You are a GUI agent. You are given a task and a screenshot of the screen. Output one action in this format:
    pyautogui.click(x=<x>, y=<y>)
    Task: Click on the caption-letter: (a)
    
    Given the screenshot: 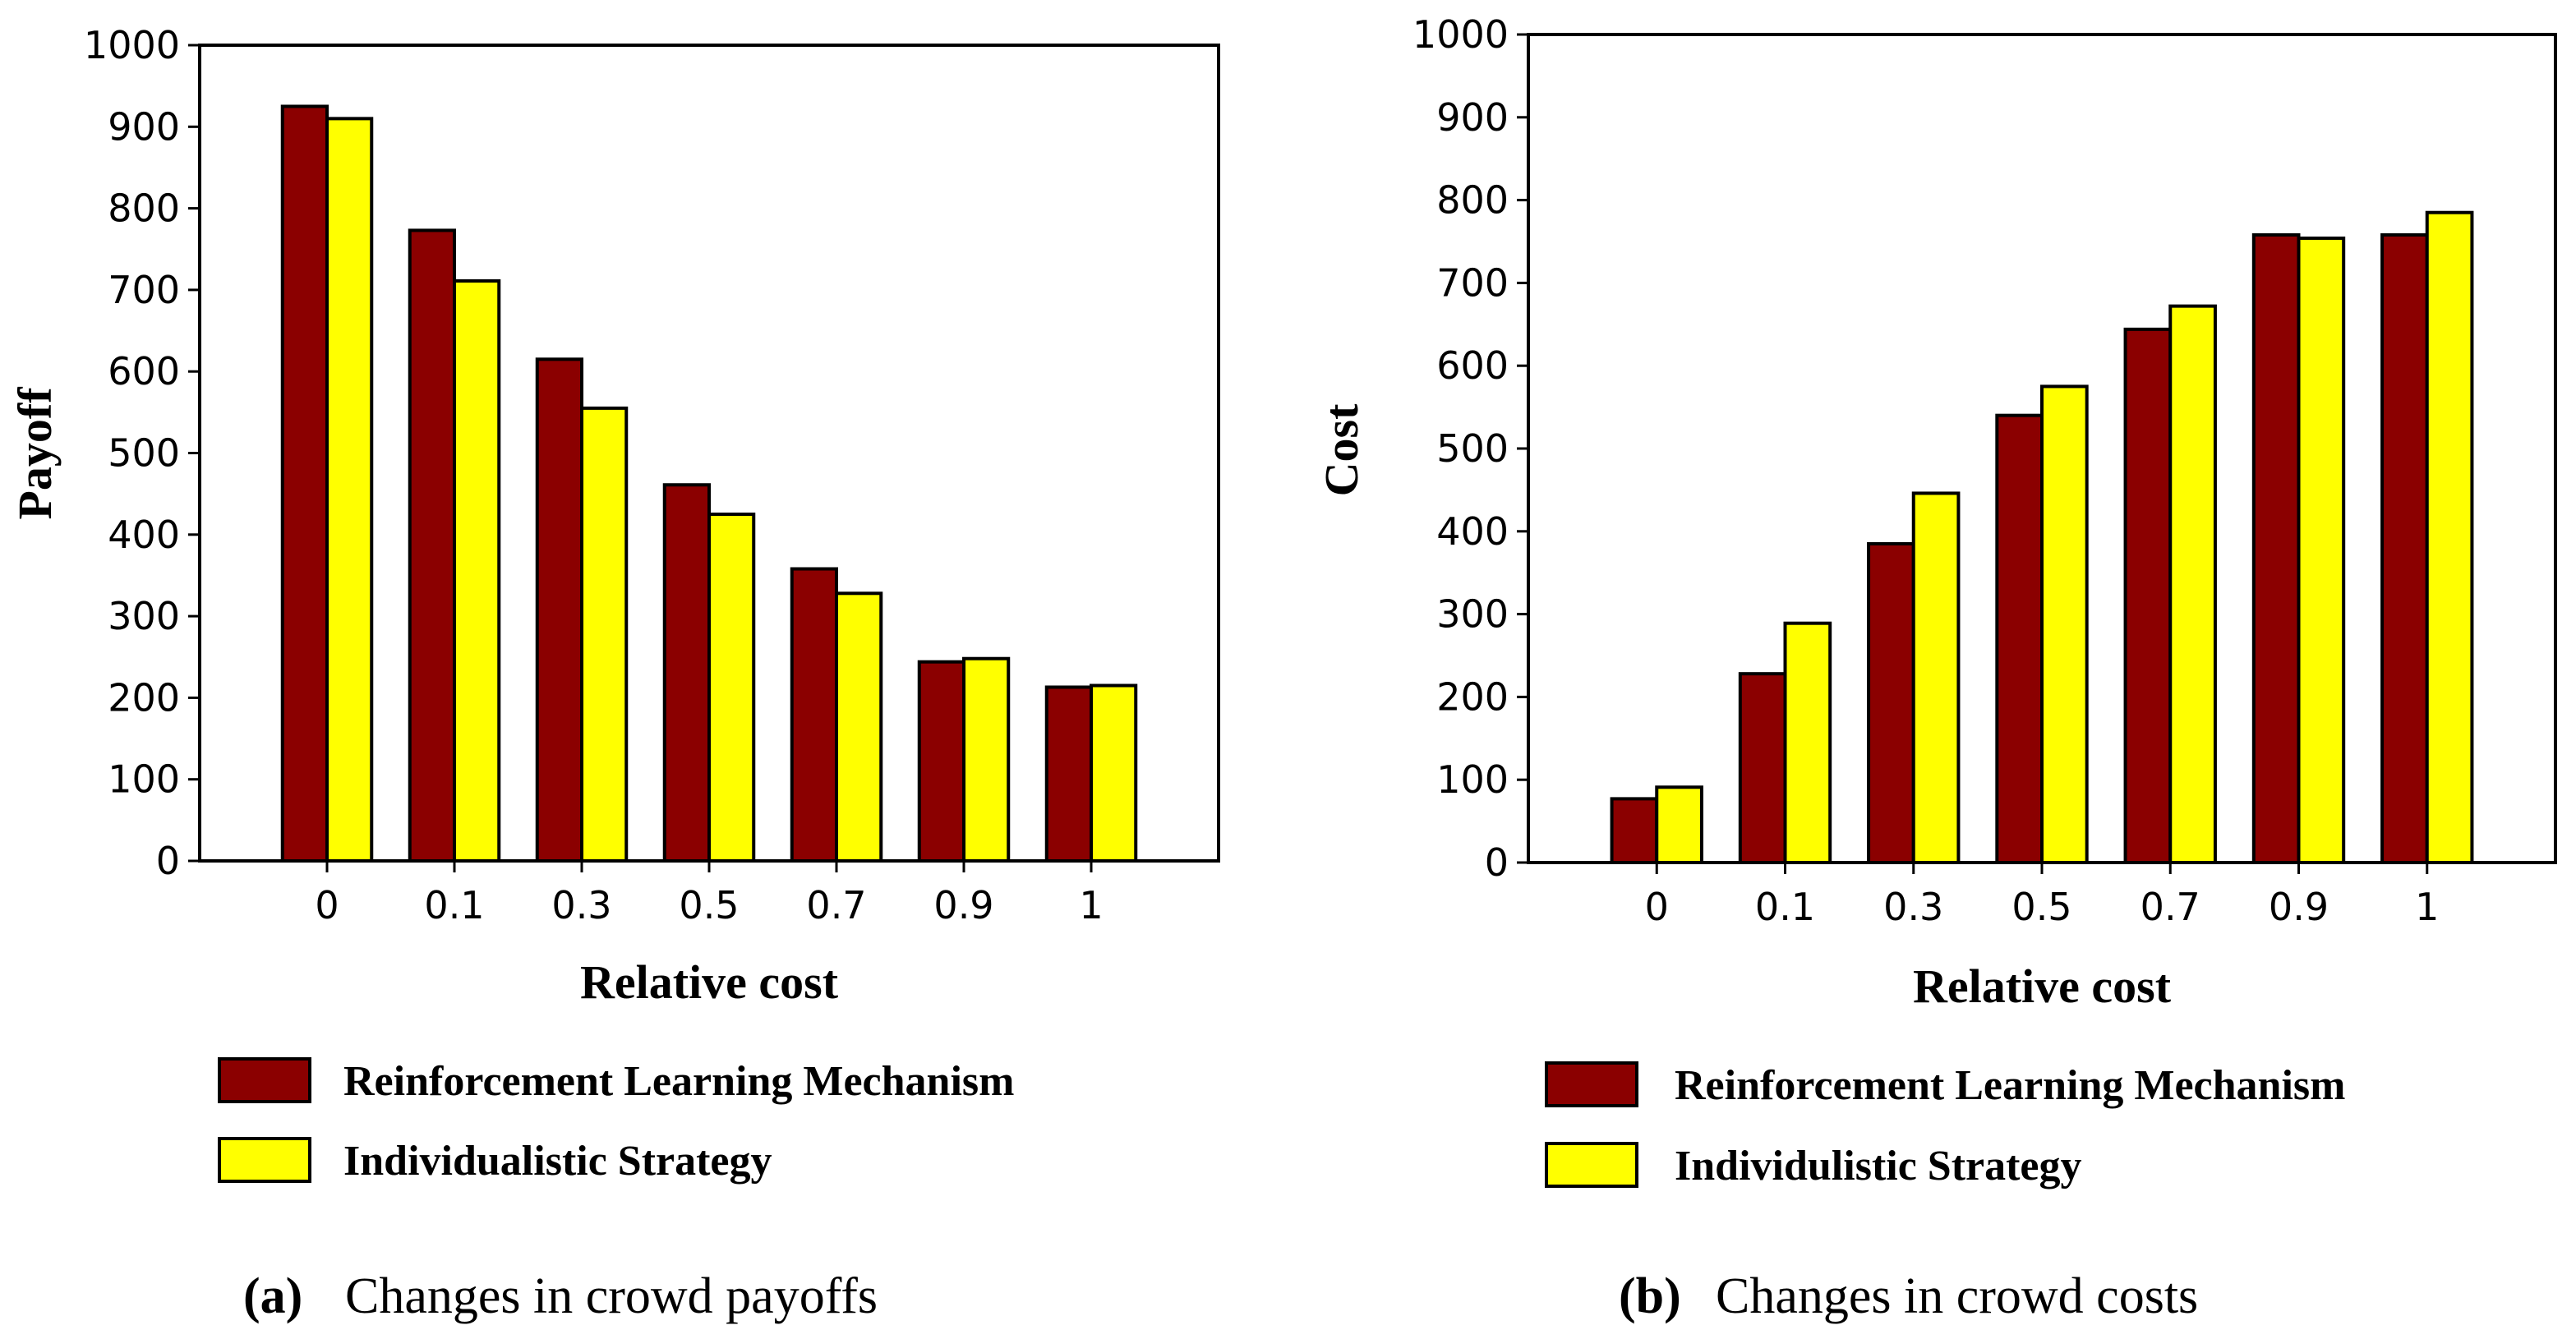 What is the action you would take?
    pyautogui.click(x=272, y=1296)
    